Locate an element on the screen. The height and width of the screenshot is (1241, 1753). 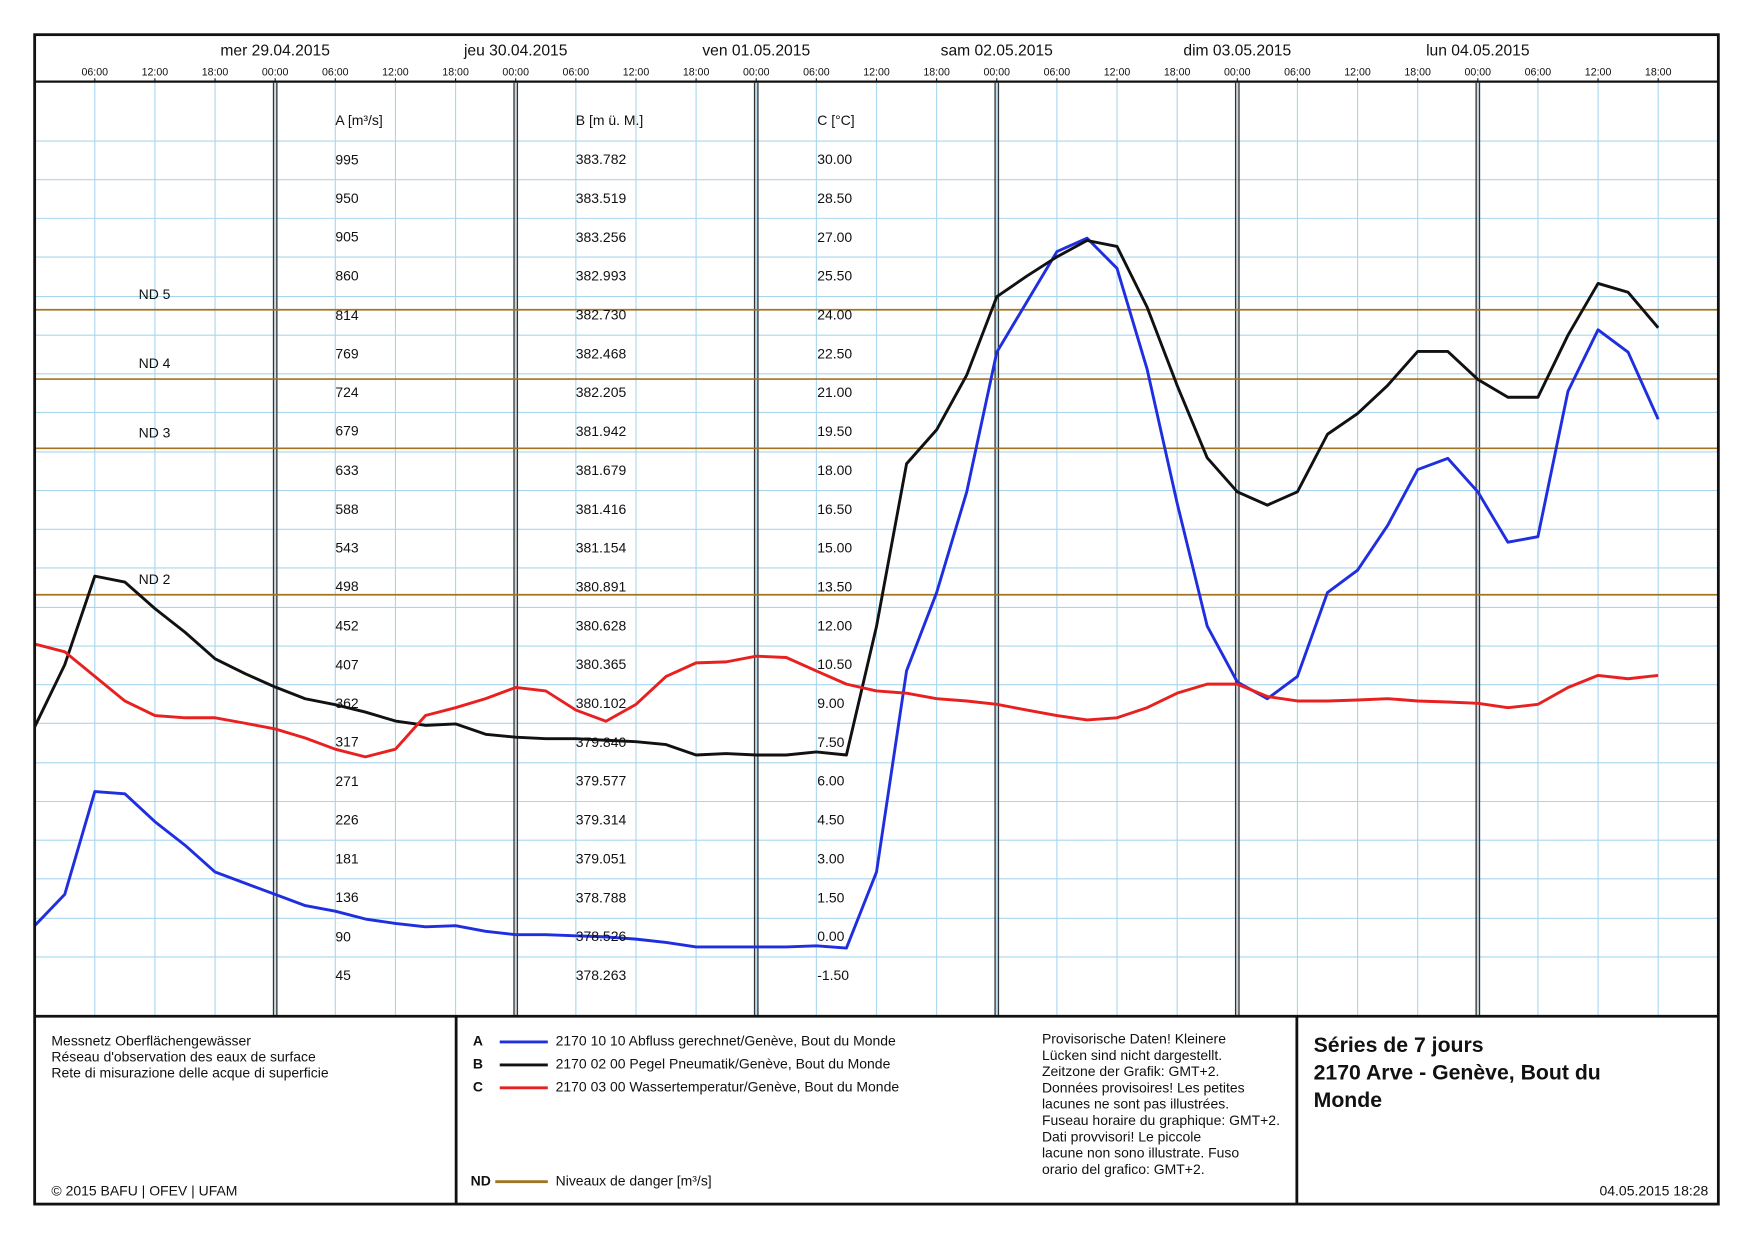
y-tick-label: 381.942 is located at coordinates (601, 431).